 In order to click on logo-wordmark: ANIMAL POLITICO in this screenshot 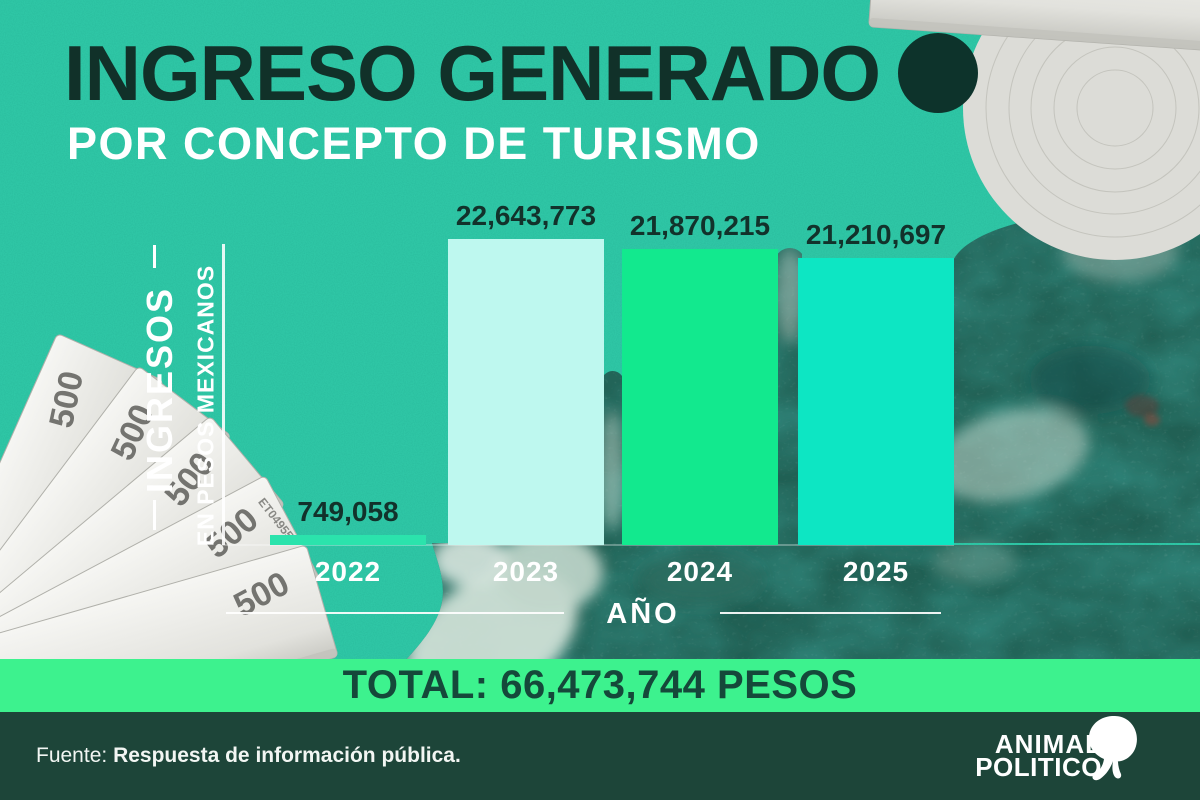, I will do `click(1038, 755)`.